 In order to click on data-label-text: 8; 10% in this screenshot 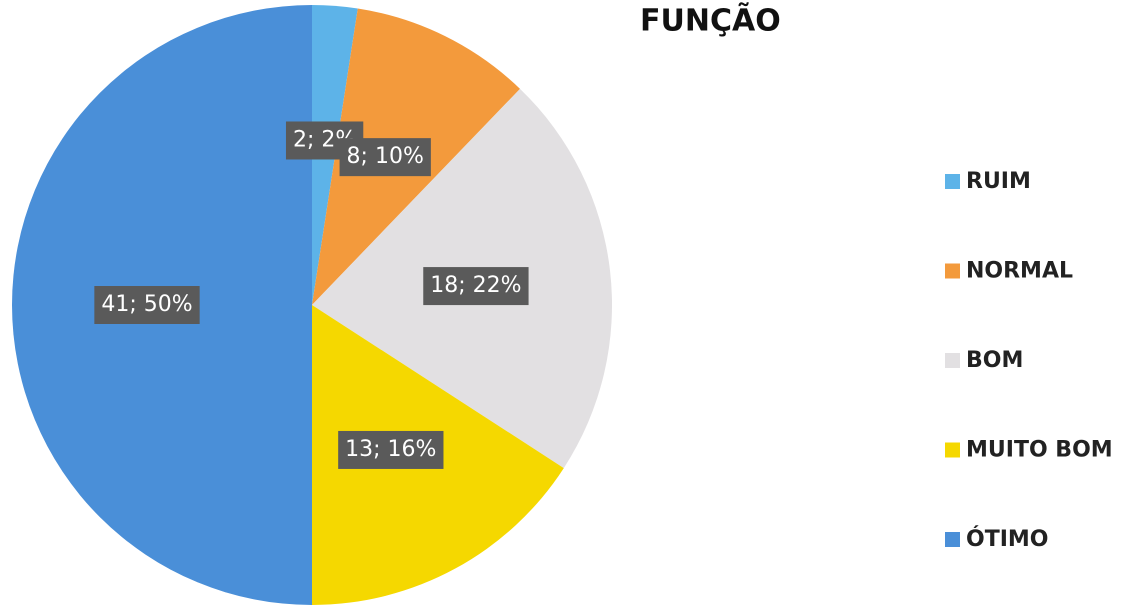, I will do `click(385, 156)`.